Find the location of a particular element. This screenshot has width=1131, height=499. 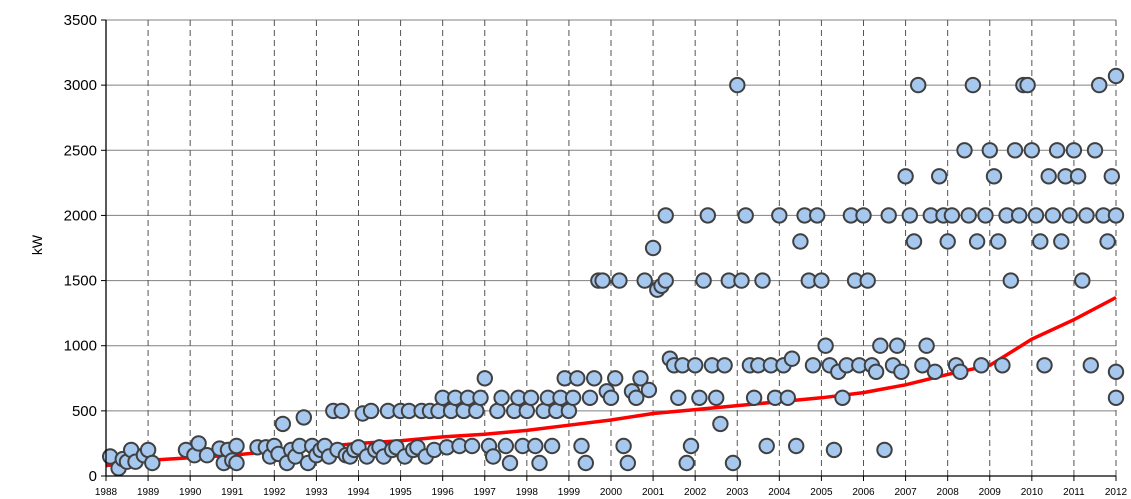

x-tick-label: 1997 is located at coordinates (485, 492).